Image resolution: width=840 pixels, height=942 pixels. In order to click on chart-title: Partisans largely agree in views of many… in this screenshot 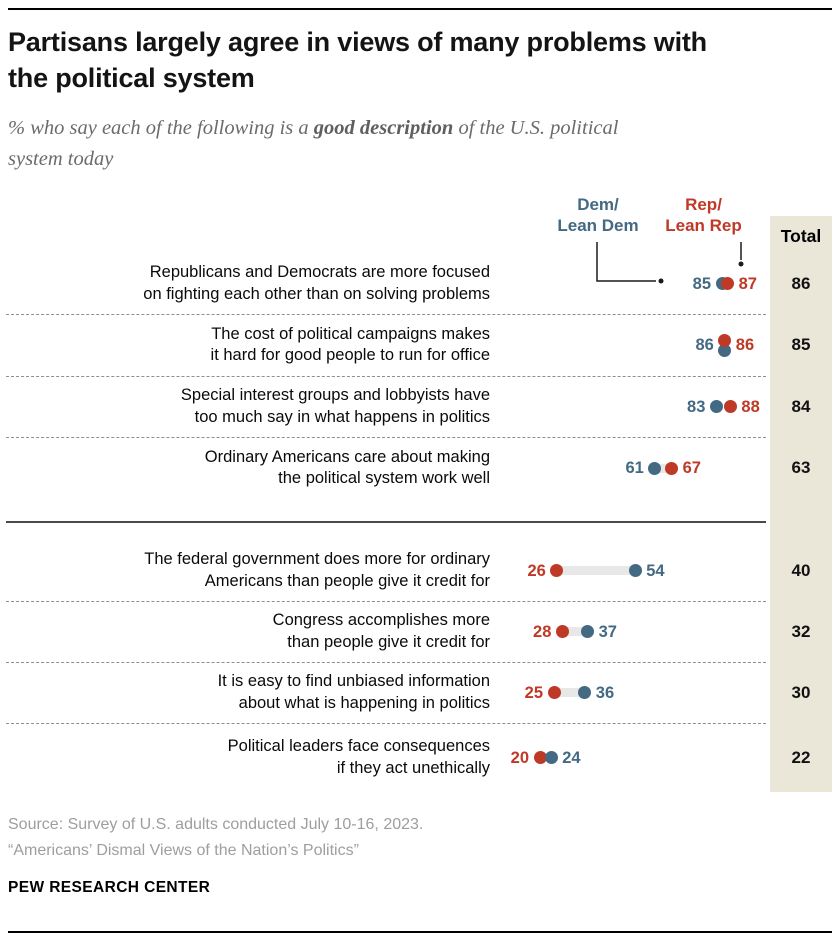, I will do `click(420, 60)`.